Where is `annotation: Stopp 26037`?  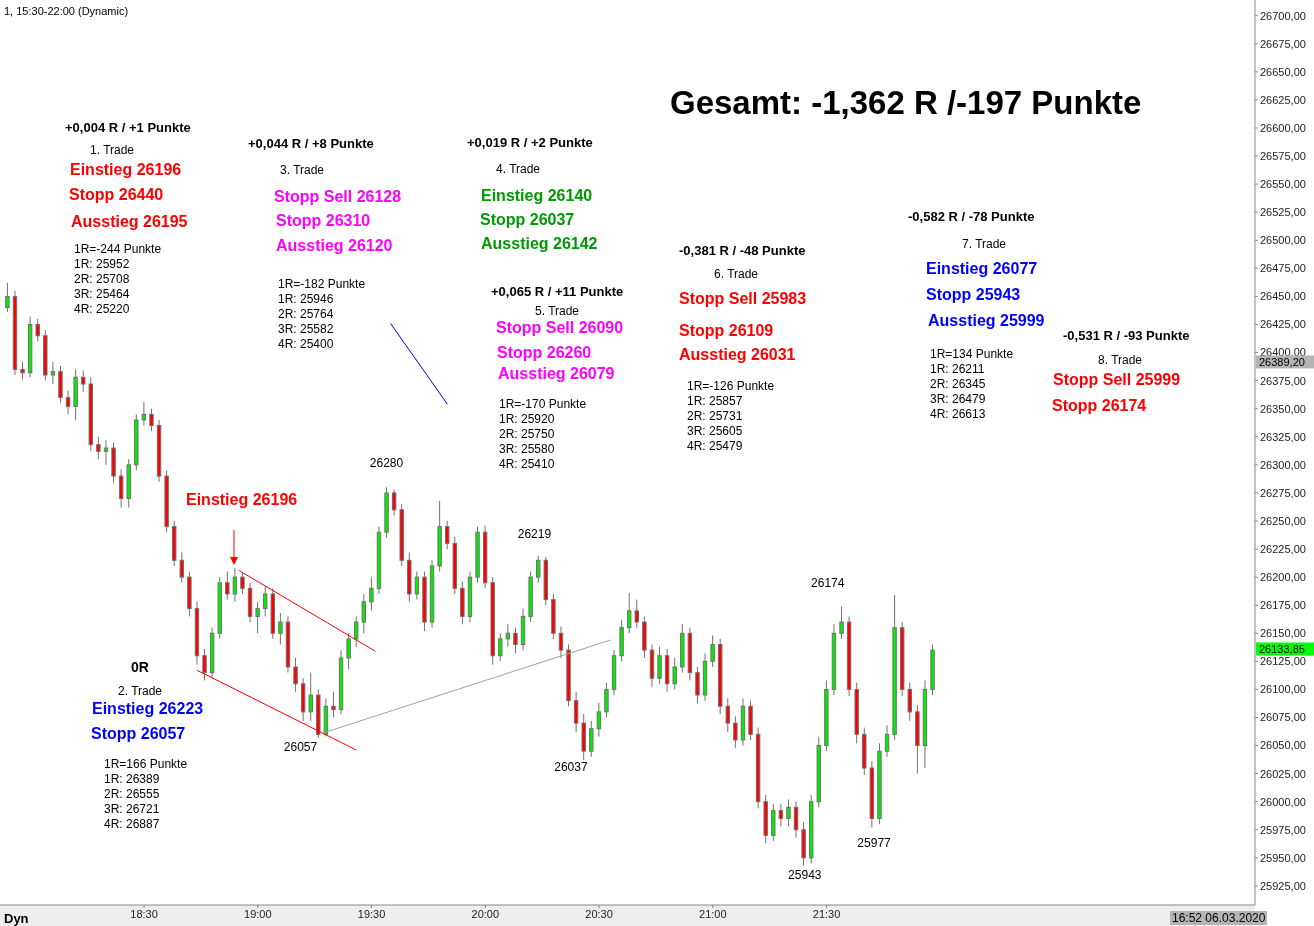 annotation: Stopp 26037 is located at coordinates (527, 219).